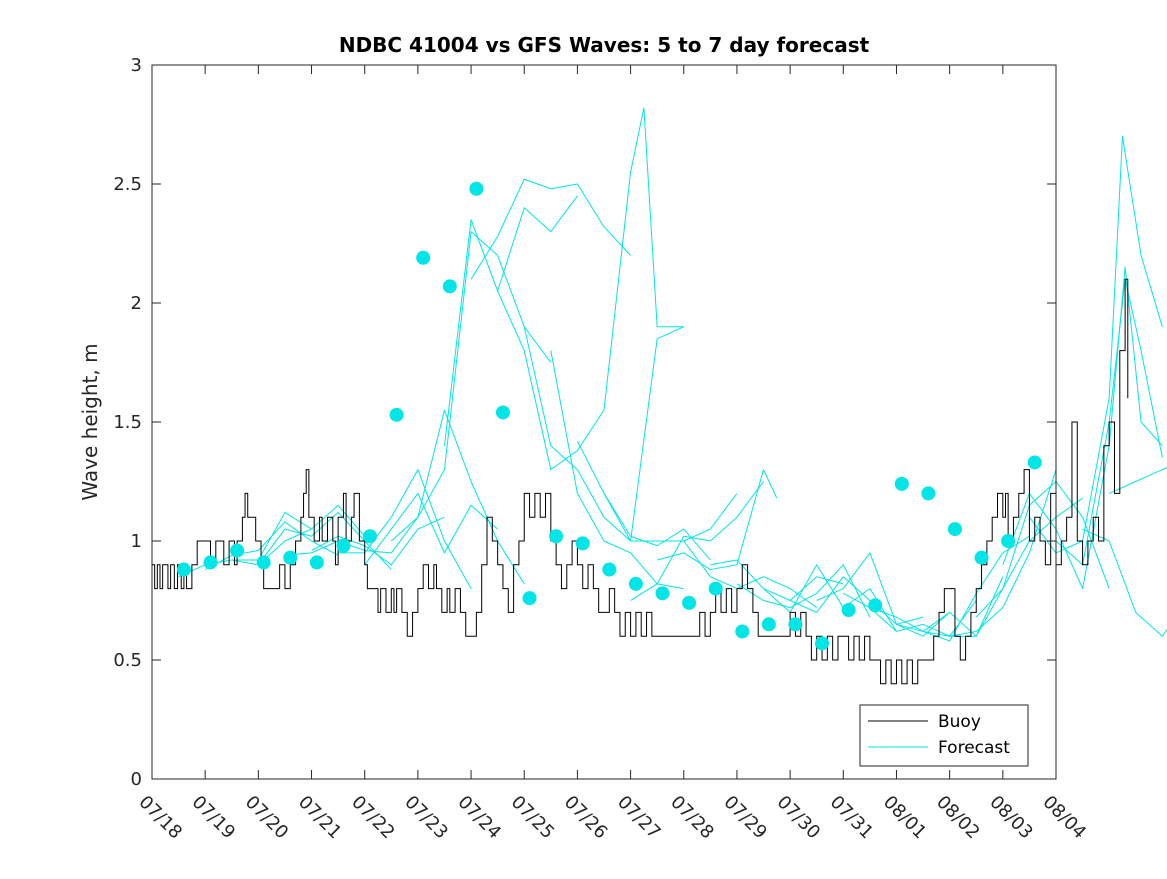 The height and width of the screenshot is (879, 1167). Describe the element at coordinates (136, 303) in the screenshot. I see `y-tick-label: 2` at that location.